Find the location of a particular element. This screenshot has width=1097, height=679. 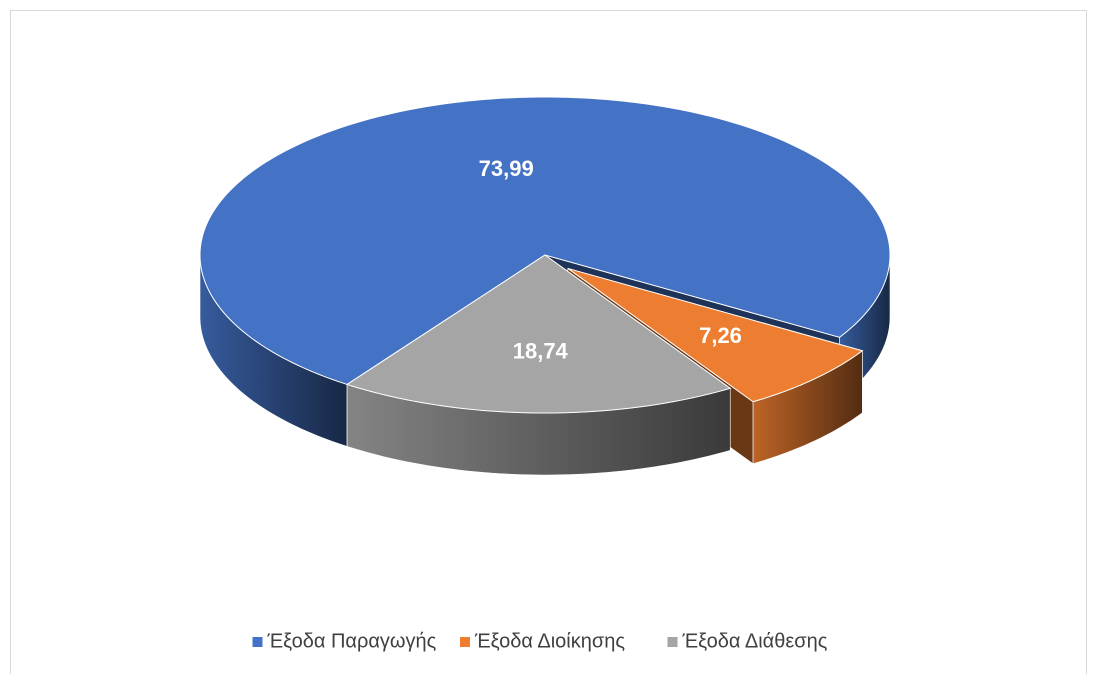

data-label: 73,99 is located at coordinates (506, 168).